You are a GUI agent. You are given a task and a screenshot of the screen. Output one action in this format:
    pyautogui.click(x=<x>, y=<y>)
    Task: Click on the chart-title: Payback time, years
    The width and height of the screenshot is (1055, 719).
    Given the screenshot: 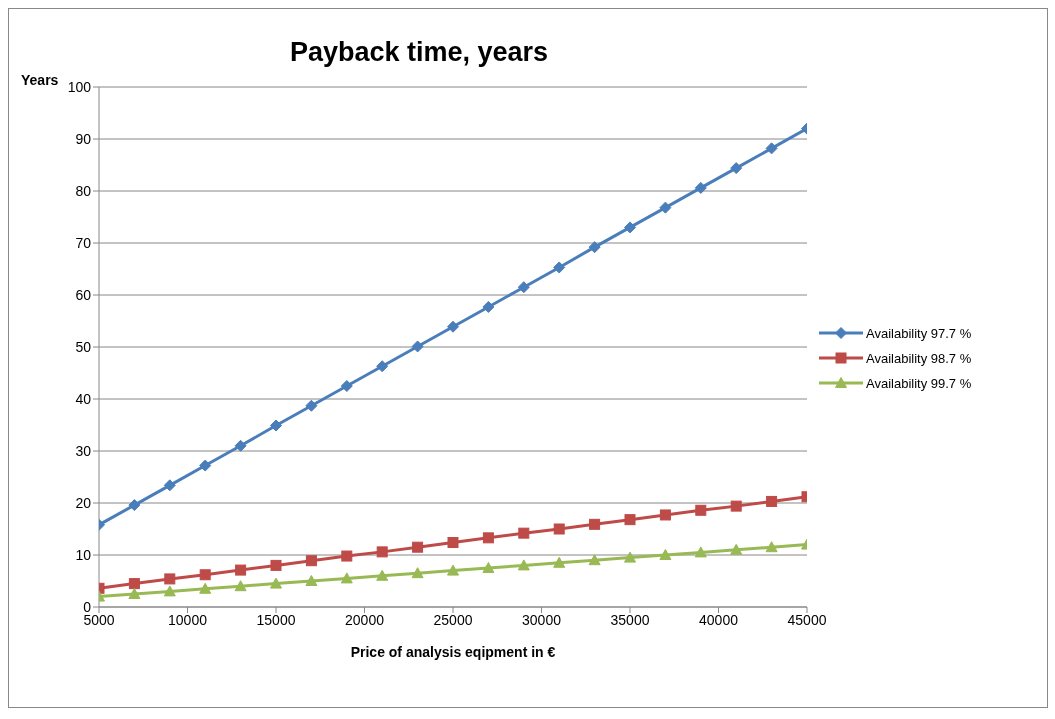 What is the action you would take?
    pyautogui.click(x=419, y=52)
    